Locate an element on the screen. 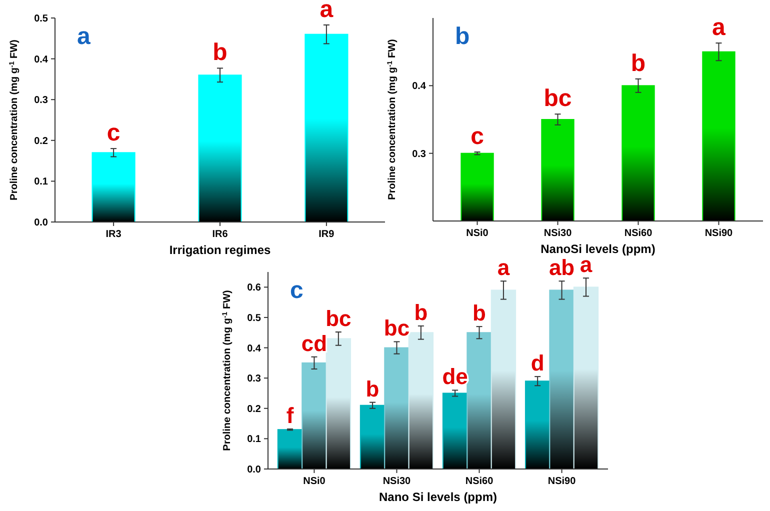  x-tick-label: IR3 is located at coordinates (114, 234).